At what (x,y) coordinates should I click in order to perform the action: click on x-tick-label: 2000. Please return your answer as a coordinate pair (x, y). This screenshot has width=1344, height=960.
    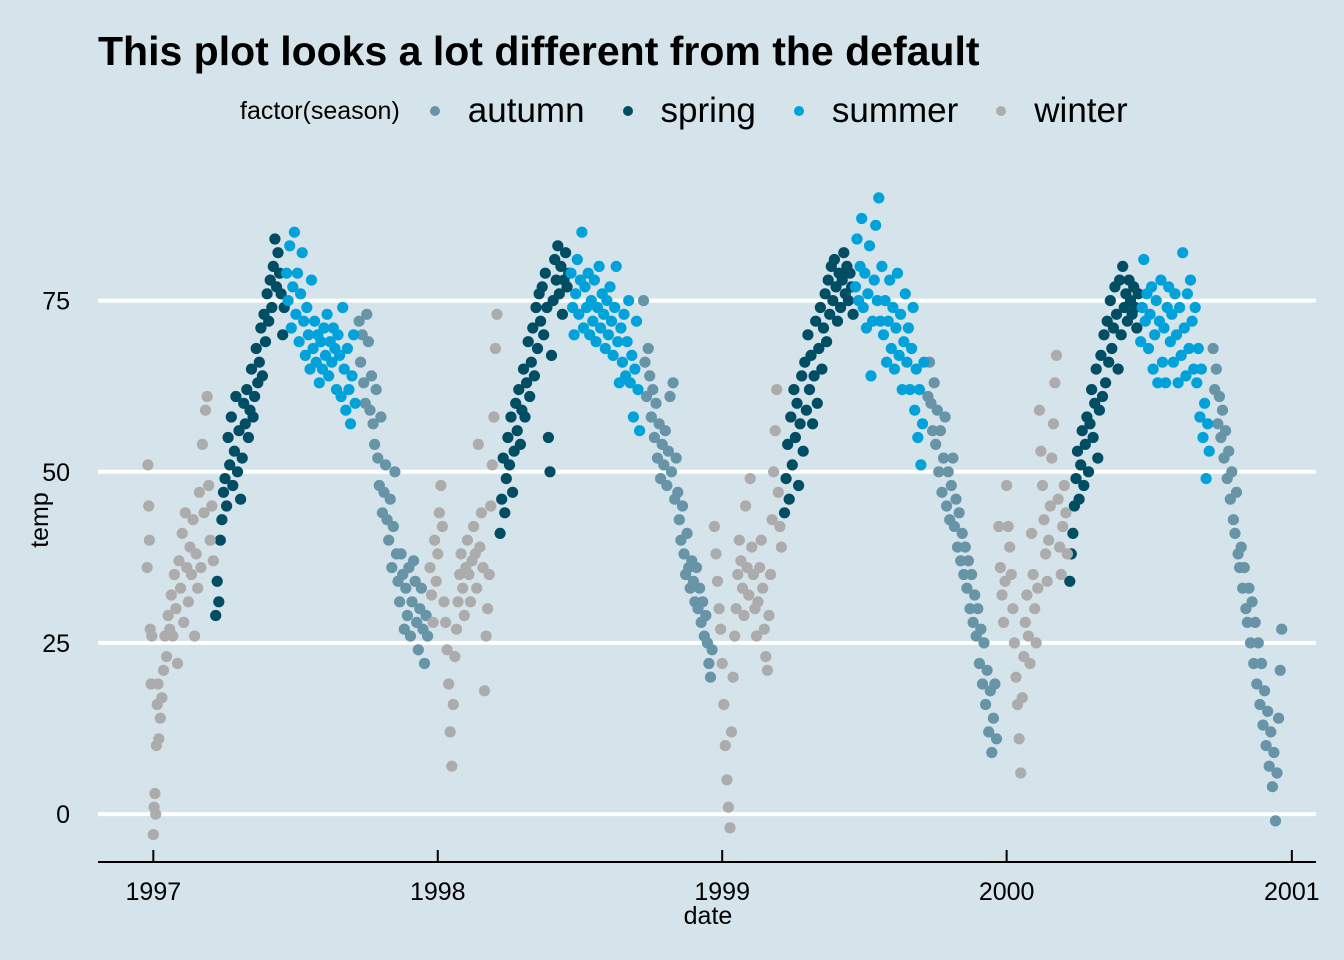
    Looking at the image, I should click on (1007, 892).